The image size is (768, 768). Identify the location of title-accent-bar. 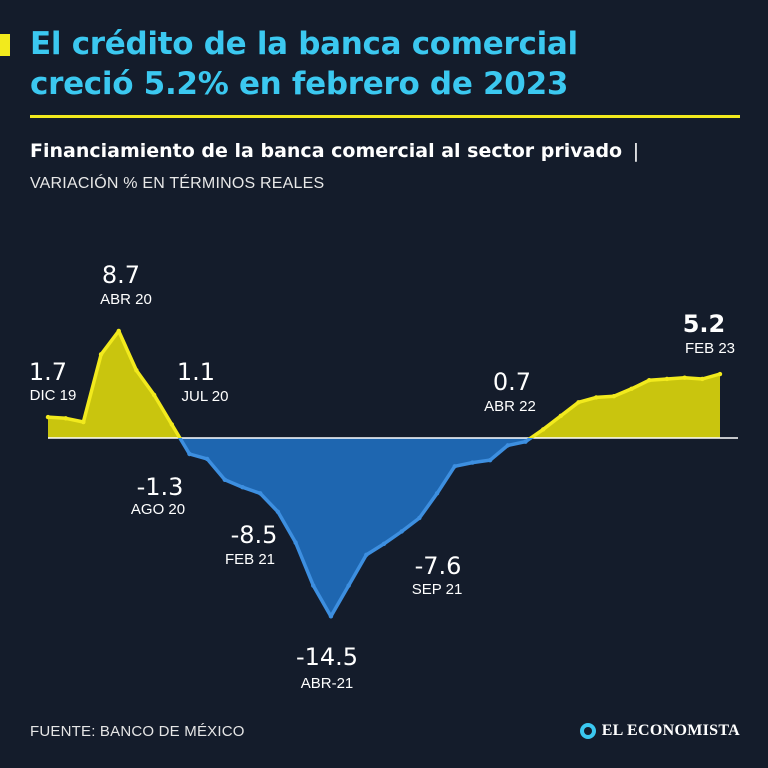
(5, 45).